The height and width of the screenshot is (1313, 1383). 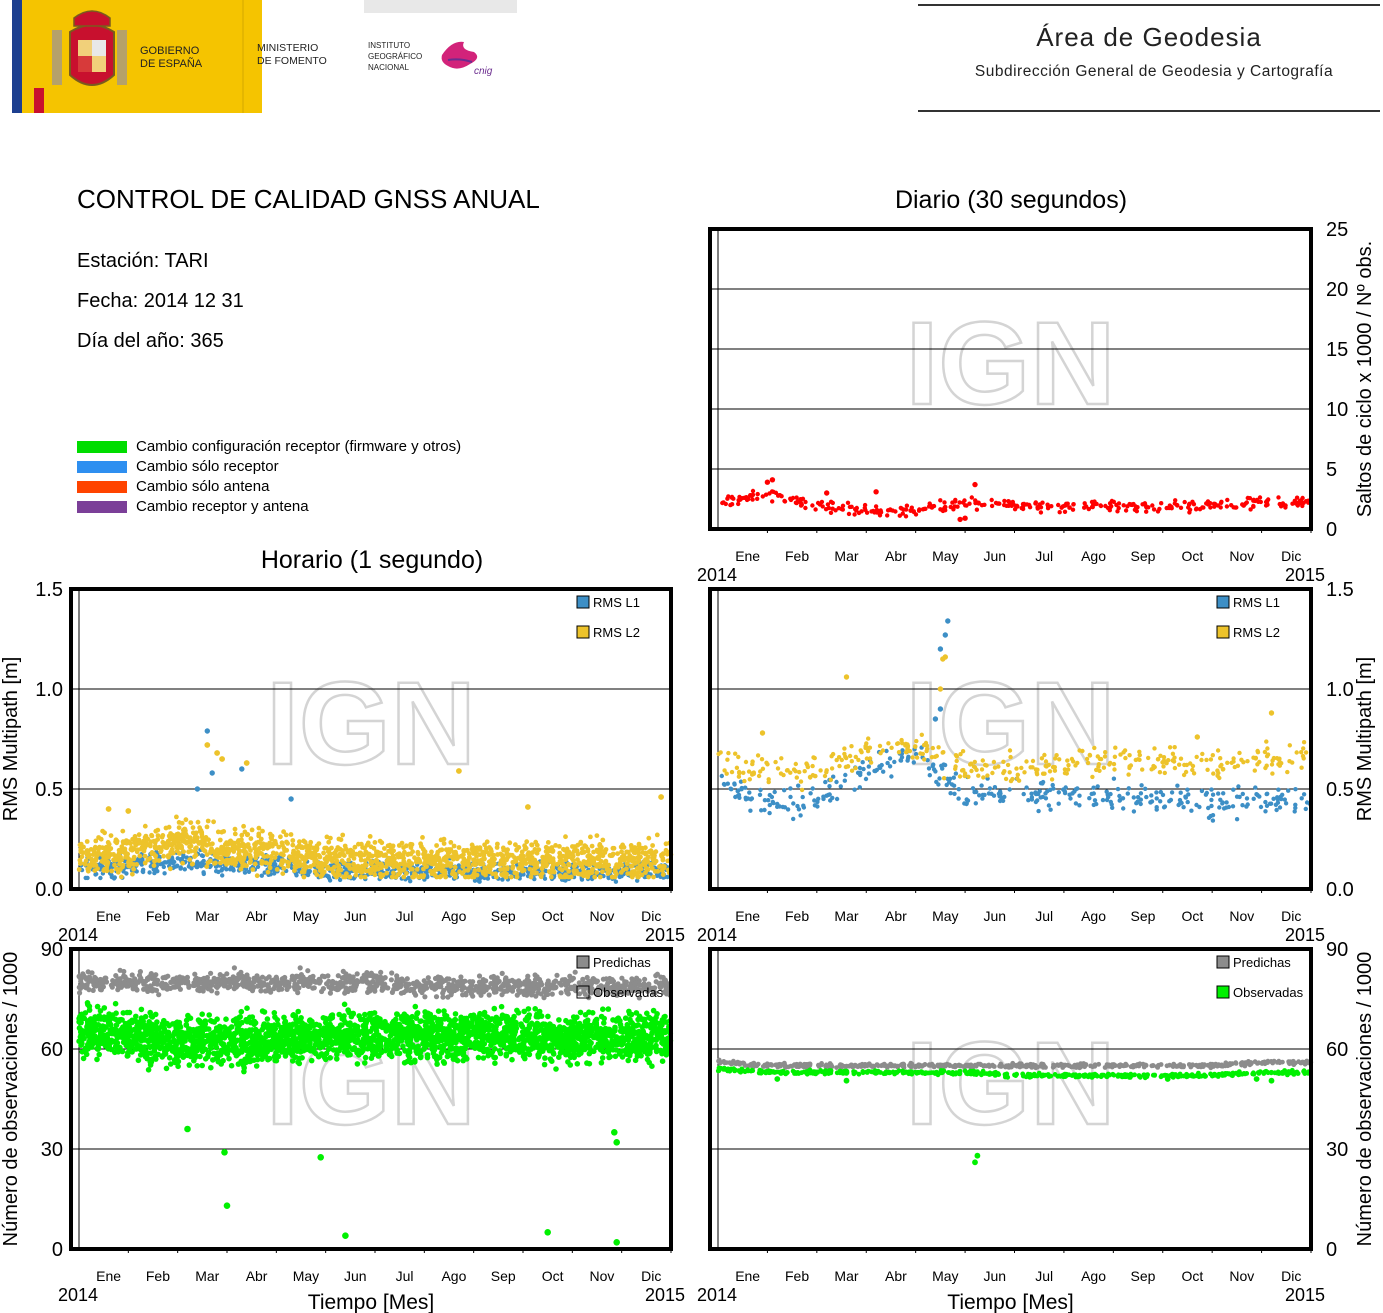 What do you see at coordinates (1305, 575) in the screenshot?
I see `x-end-label: 2015` at bounding box center [1305, 575].